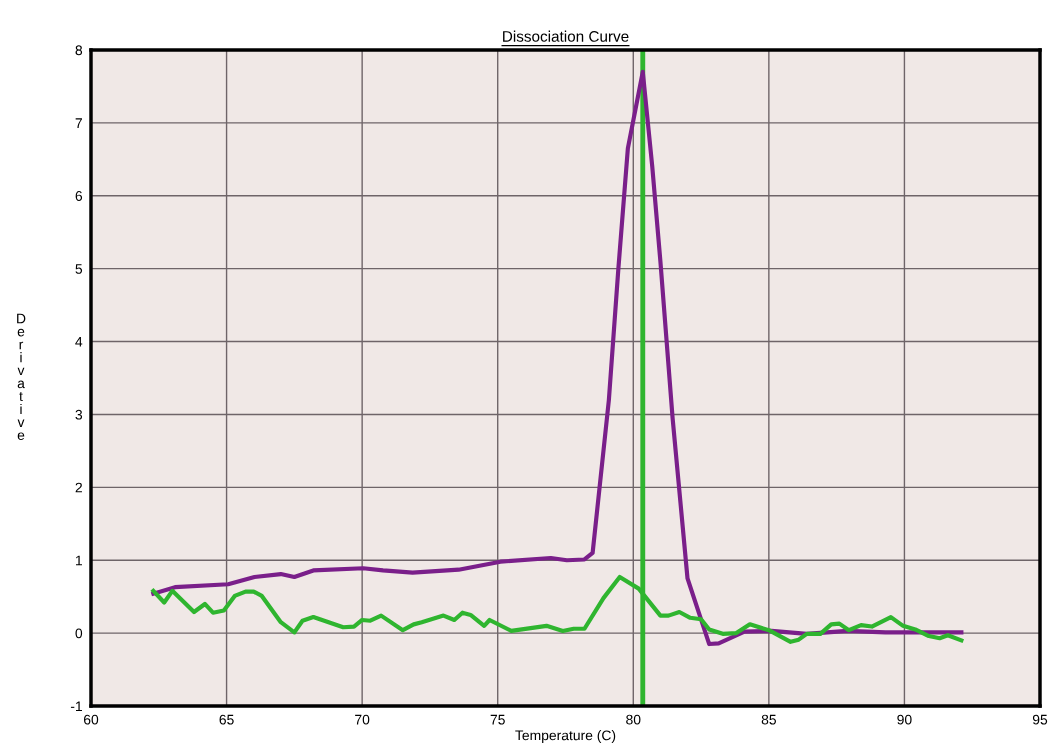 The width and height of the screenshot is (1062, 755). What do you see at coordinates (79, 269) in the screenshot?
I see `y-tick-label: 5` at bounding box center [79, 269].